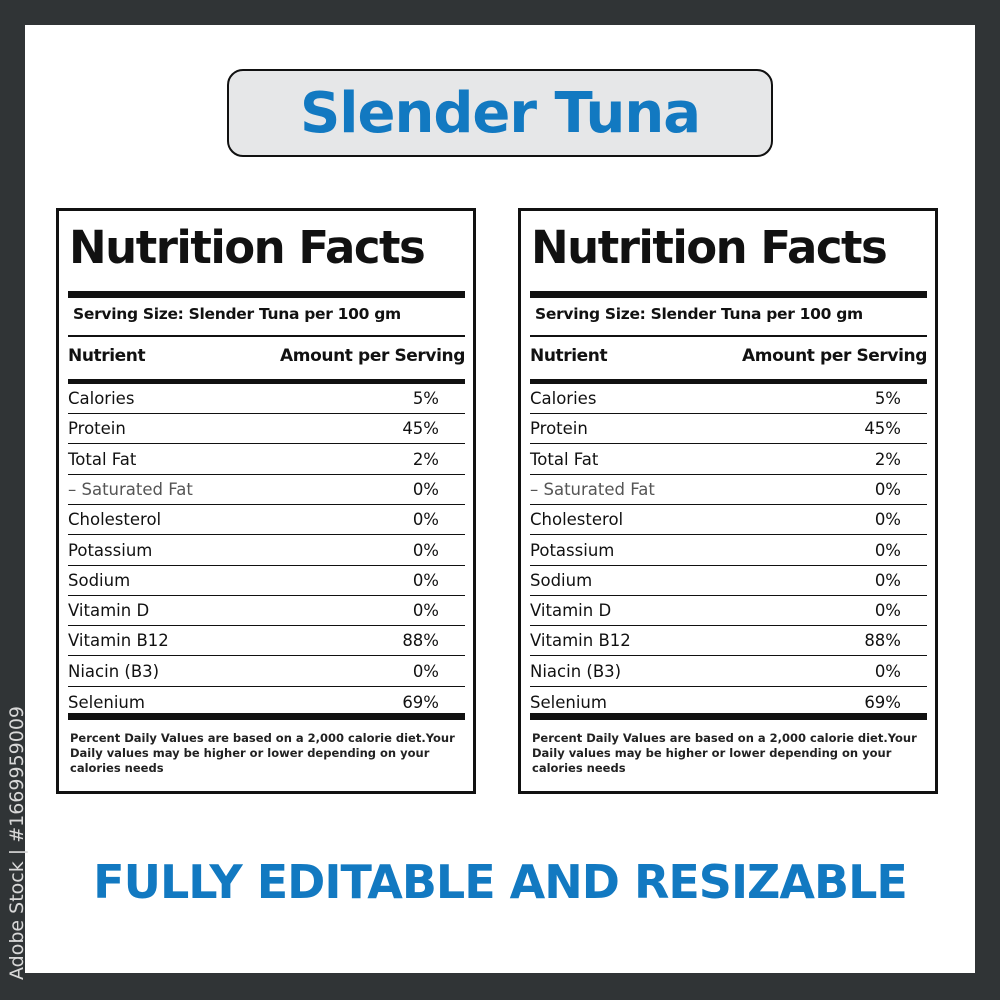  I want to click on tagline: FULLY EDITABLE AND RESIZABLE, so click(500, 882).